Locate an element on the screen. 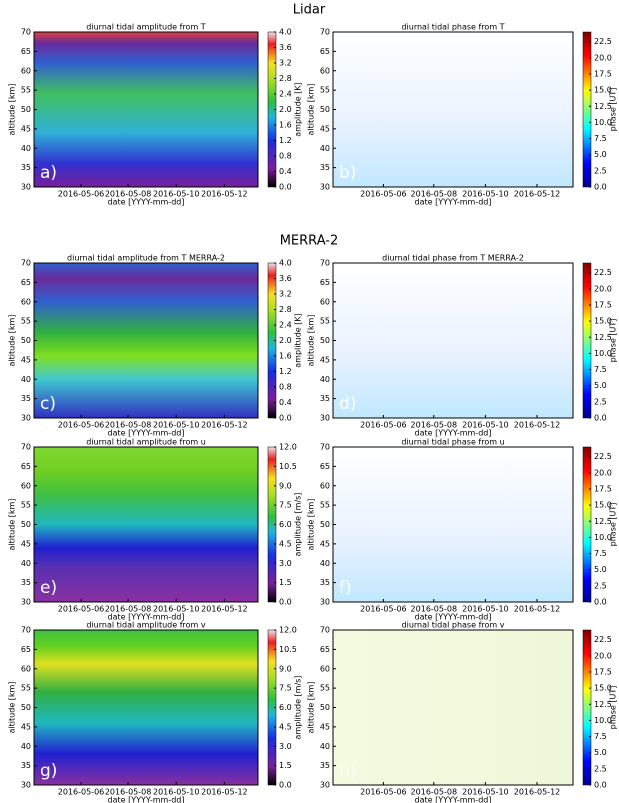 The image size is (619, 803). colorbar-tick-label: 0.4 is located at coordinates (285, 171).